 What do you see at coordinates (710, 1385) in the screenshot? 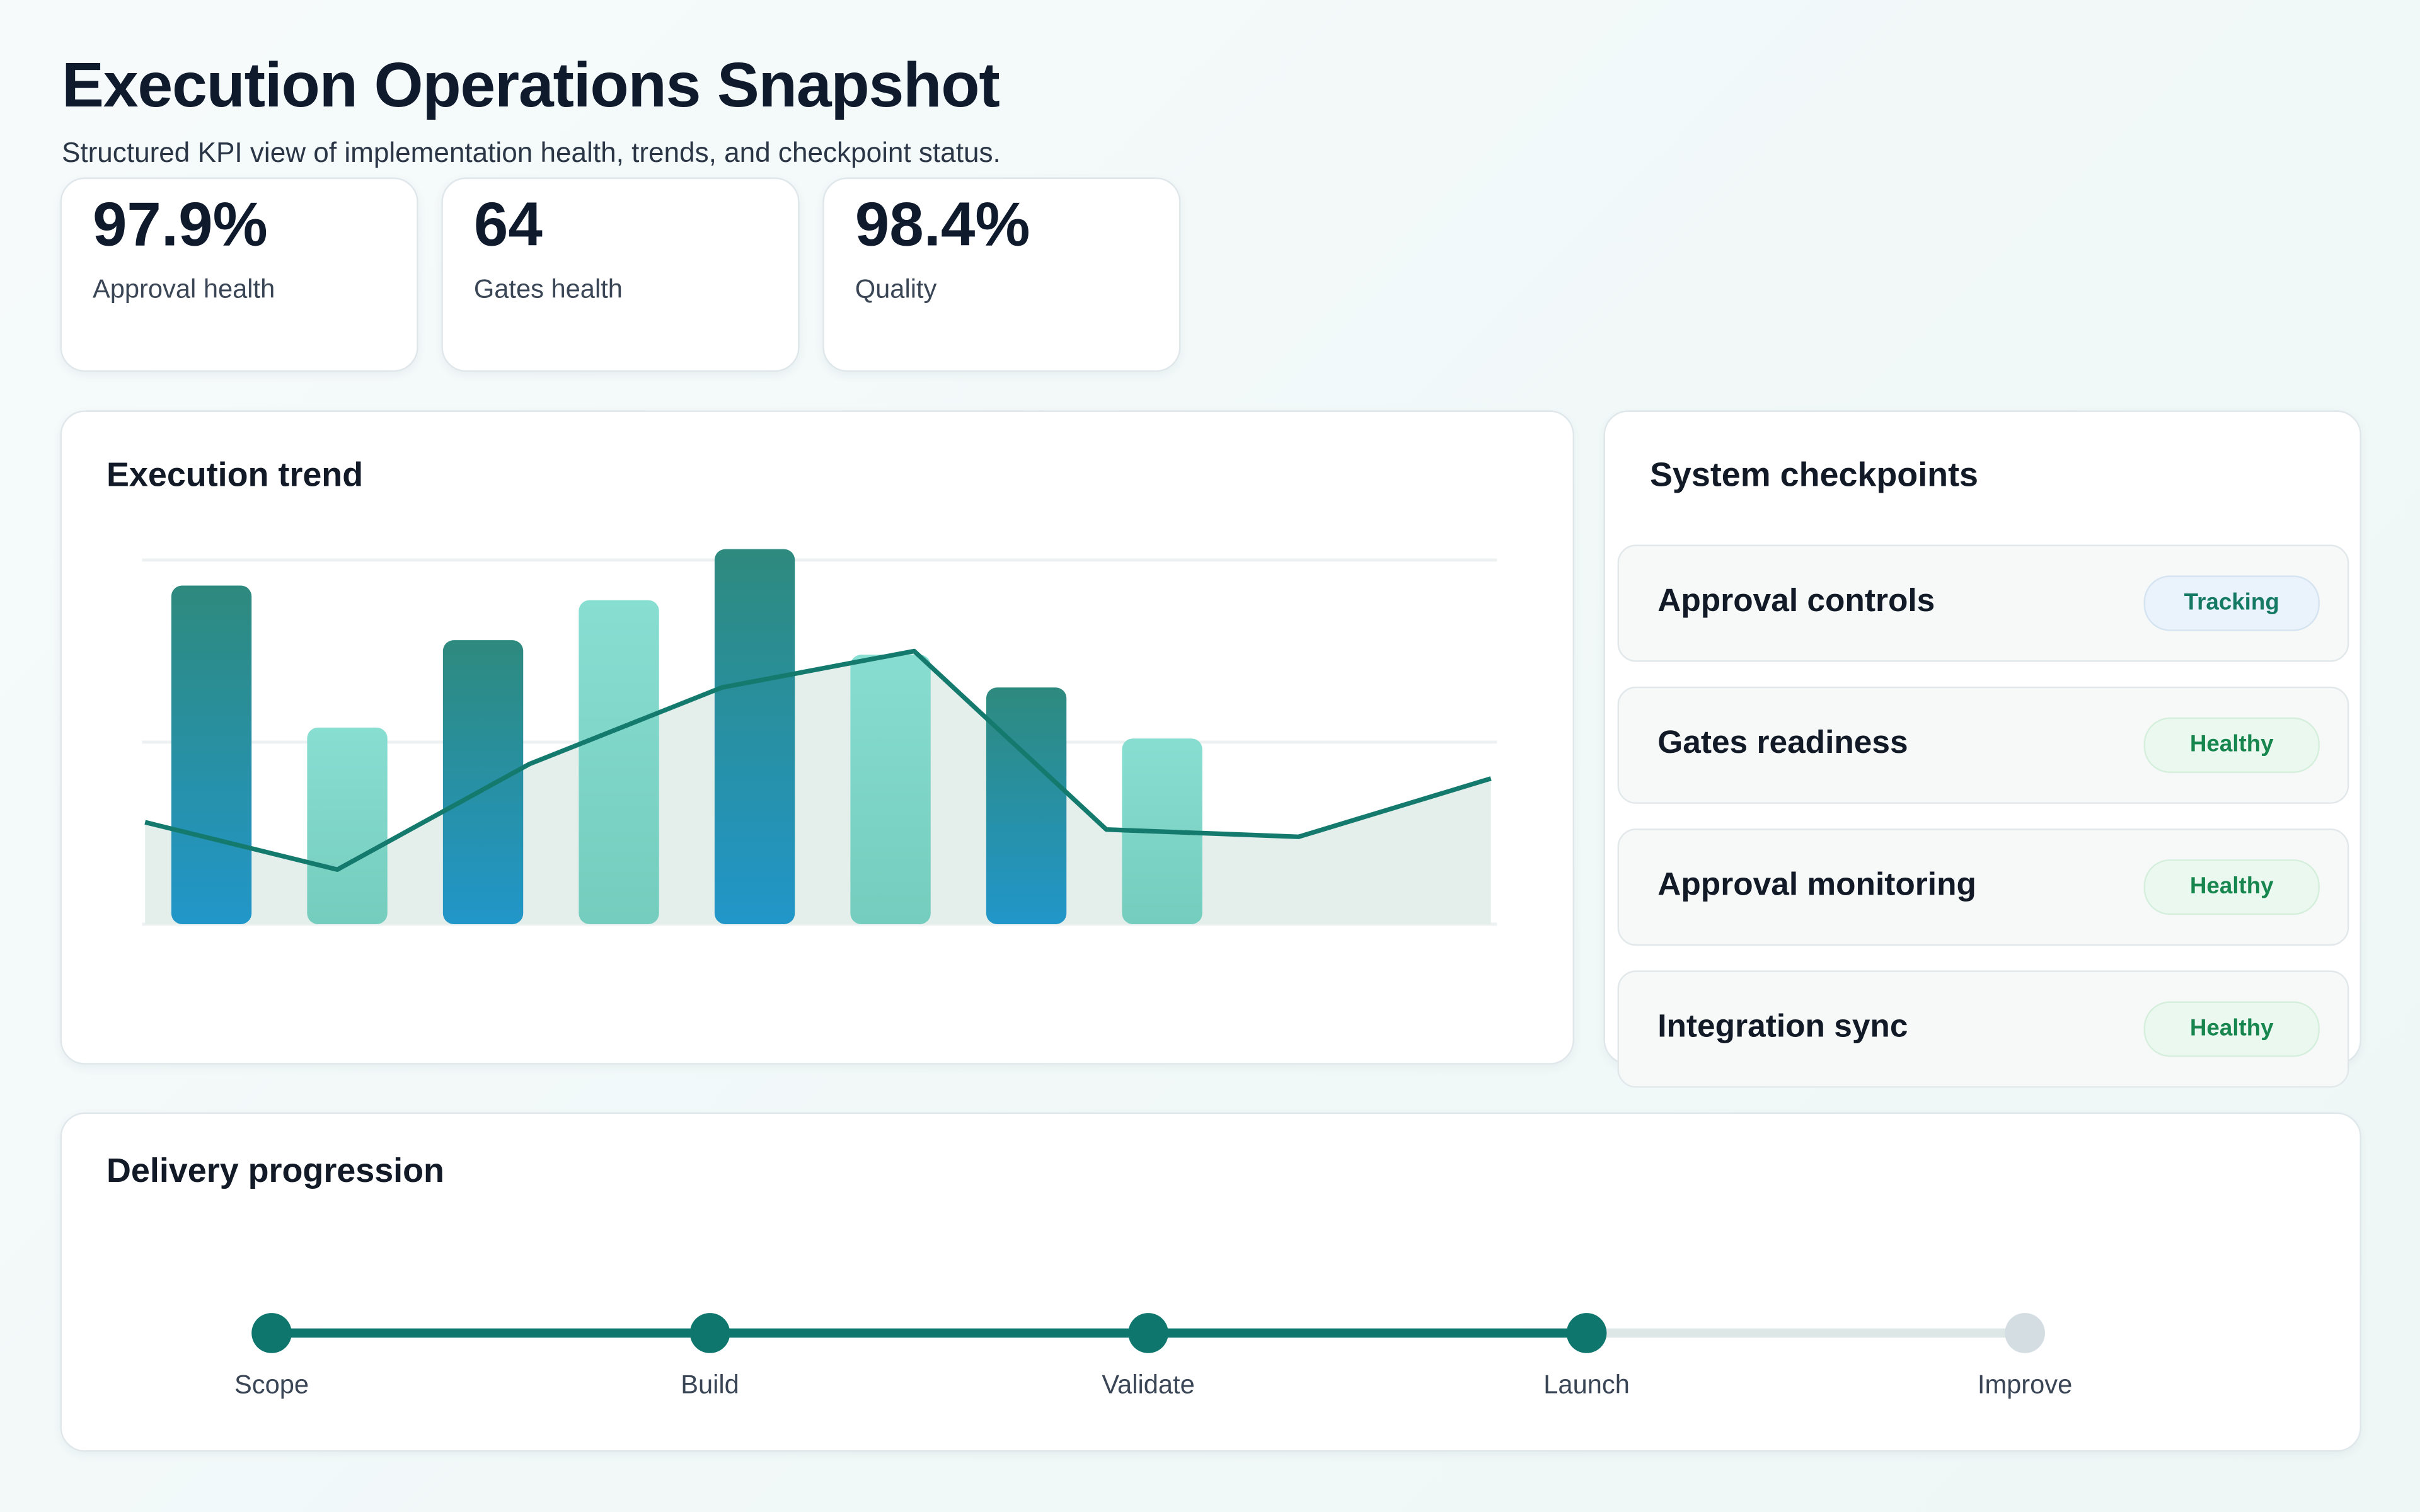
I see `step-label: Build` at bounding box center [710, 1385].